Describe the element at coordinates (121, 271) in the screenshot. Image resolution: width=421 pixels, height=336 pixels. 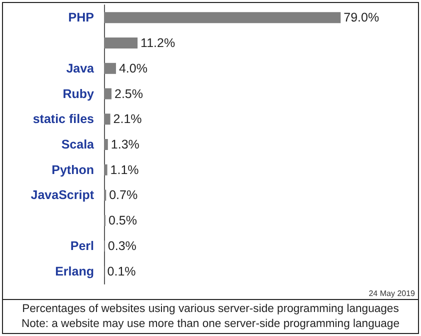
I see `data-label: 0.1%` at that location.